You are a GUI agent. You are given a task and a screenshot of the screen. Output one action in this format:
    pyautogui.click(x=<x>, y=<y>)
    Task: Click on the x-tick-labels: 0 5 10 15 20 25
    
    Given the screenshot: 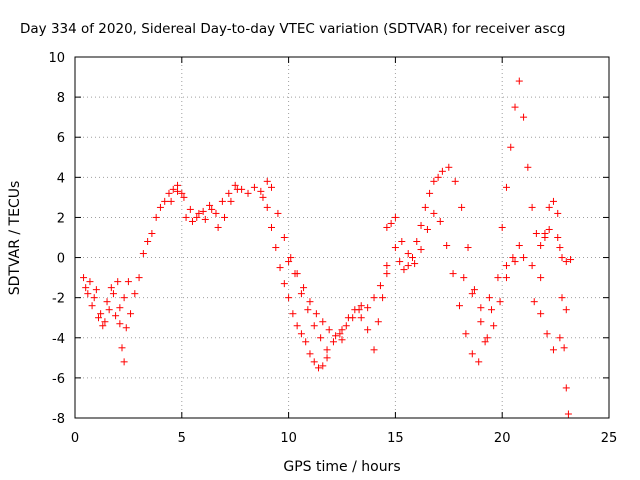 What is the action you would take?
    pyautogui.click(x=344, y=438)
    